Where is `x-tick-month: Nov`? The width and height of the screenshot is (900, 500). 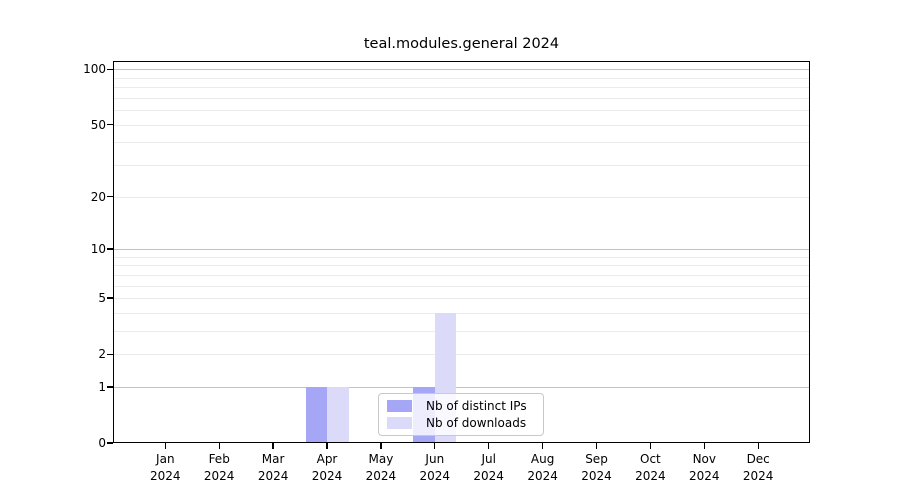
x-tick-month: Nov is located at coordinates (704, 459).